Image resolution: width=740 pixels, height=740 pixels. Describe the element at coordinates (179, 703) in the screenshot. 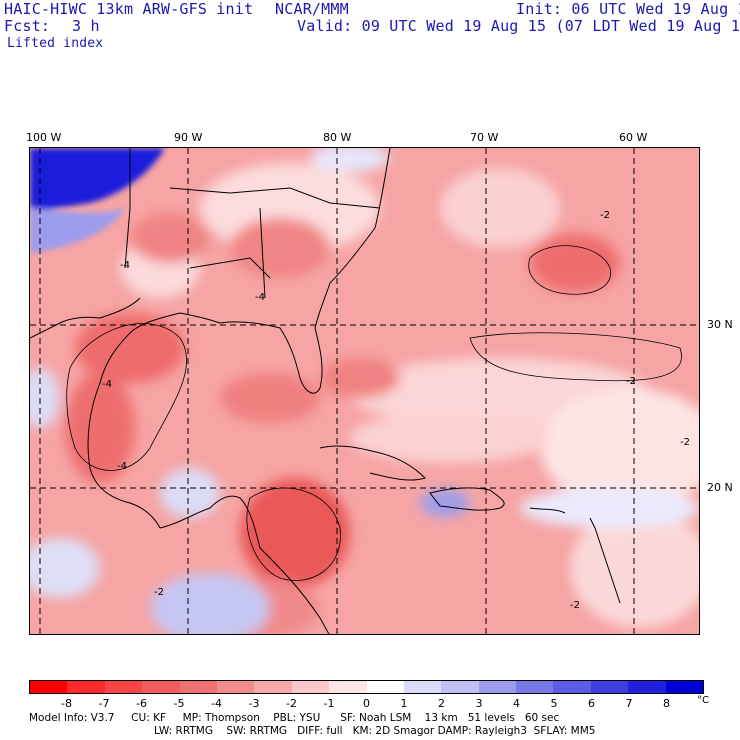

I see `colorbar-tick-label: -5` at that location.